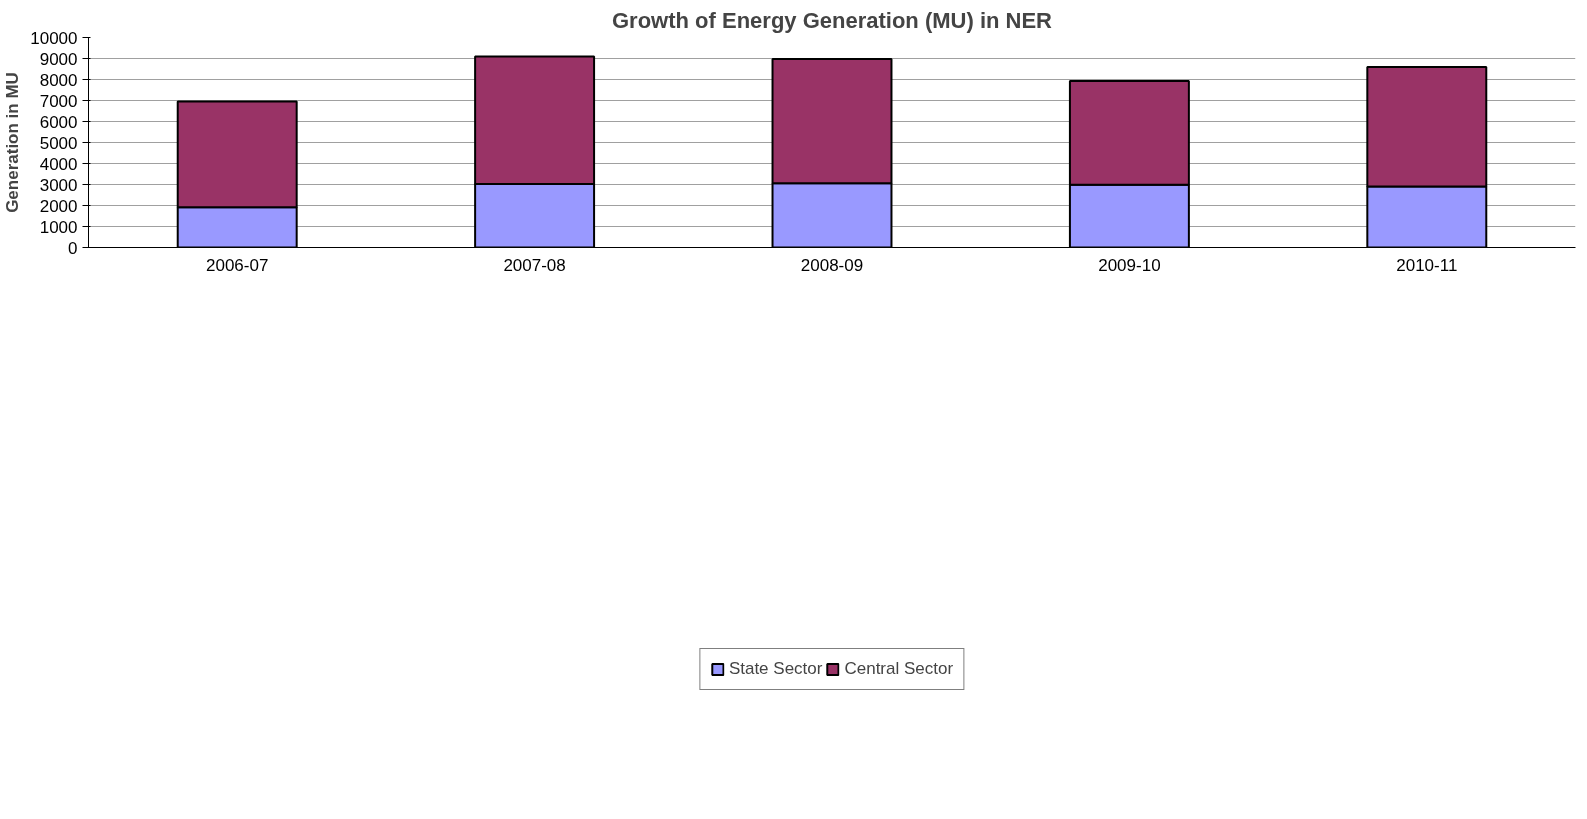  Describe the element at coordinates (58, 80) in the screenshot. I see `y-tick-label: 8000` at that location.